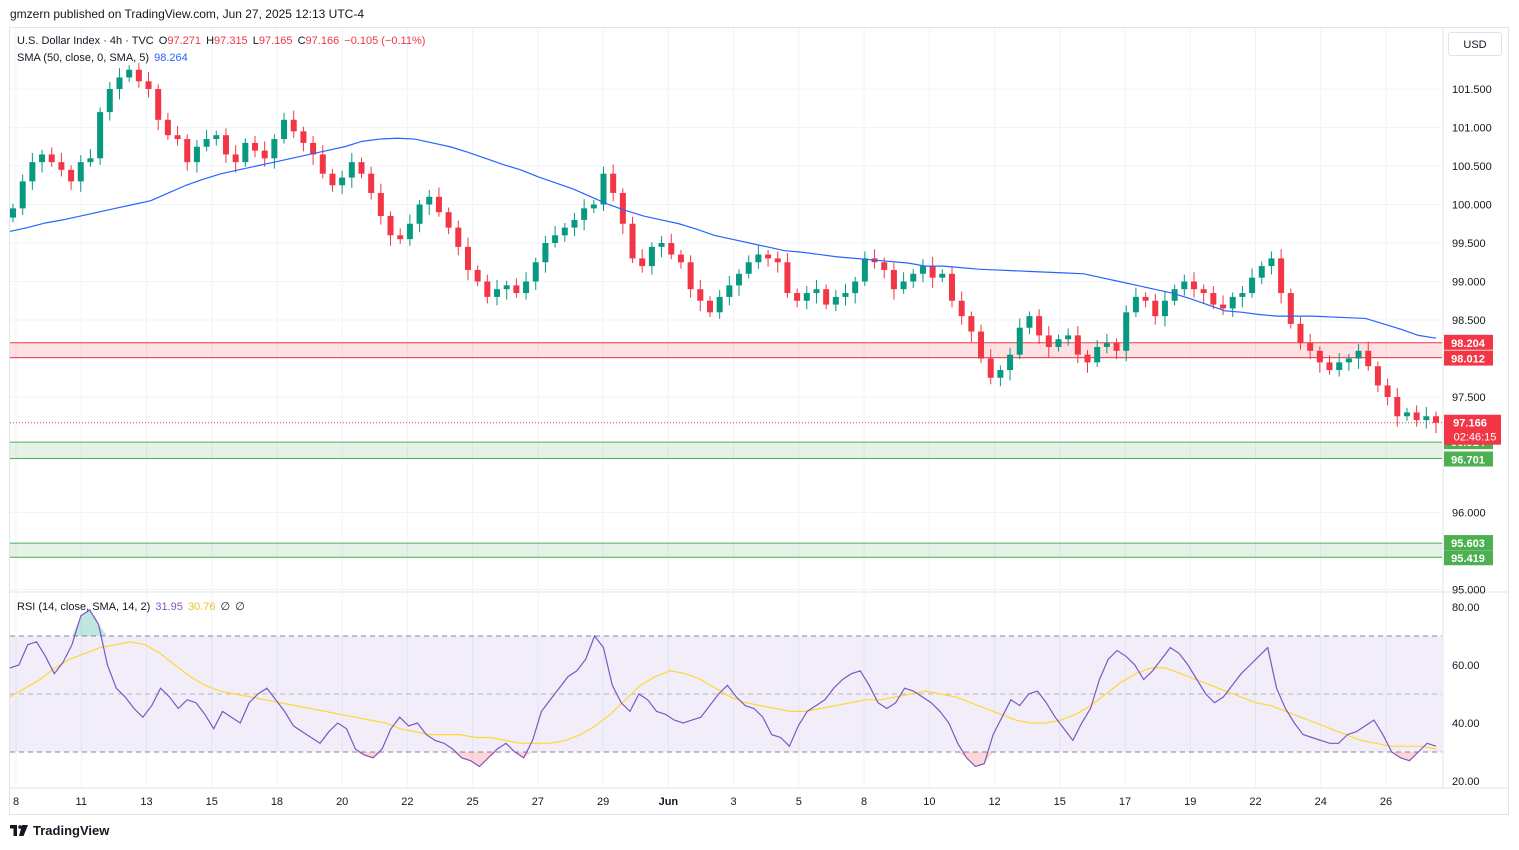 Image resolution: width=1519 pixels, height=850 pixels. Describe the element at coordinates (929, 802) in the screenshot. I see `time-tick-label: 10` at that location.